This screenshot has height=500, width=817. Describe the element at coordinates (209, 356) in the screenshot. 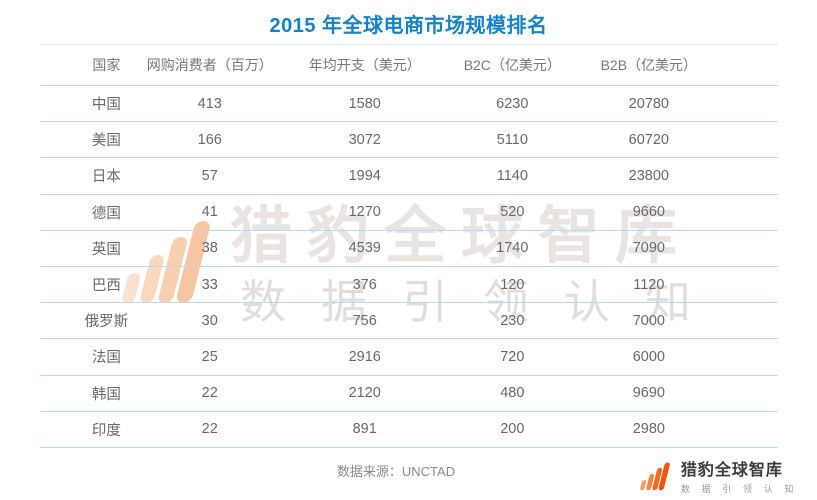

I see `value-cell: 25` at that location.